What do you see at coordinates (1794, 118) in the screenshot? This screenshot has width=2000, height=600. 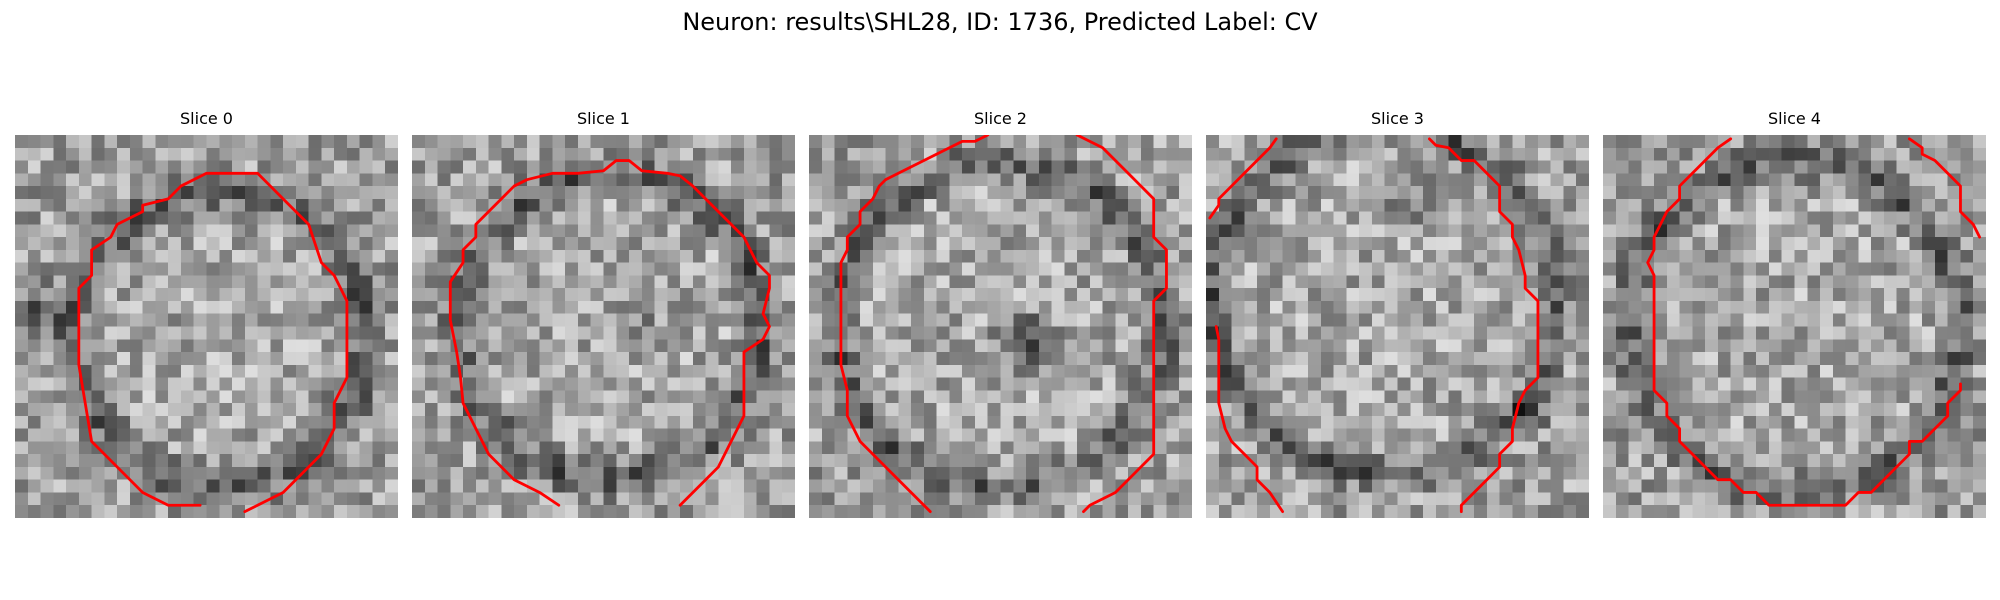 I see `slice-title: Slice 4` at bounding box center [1794, 118].